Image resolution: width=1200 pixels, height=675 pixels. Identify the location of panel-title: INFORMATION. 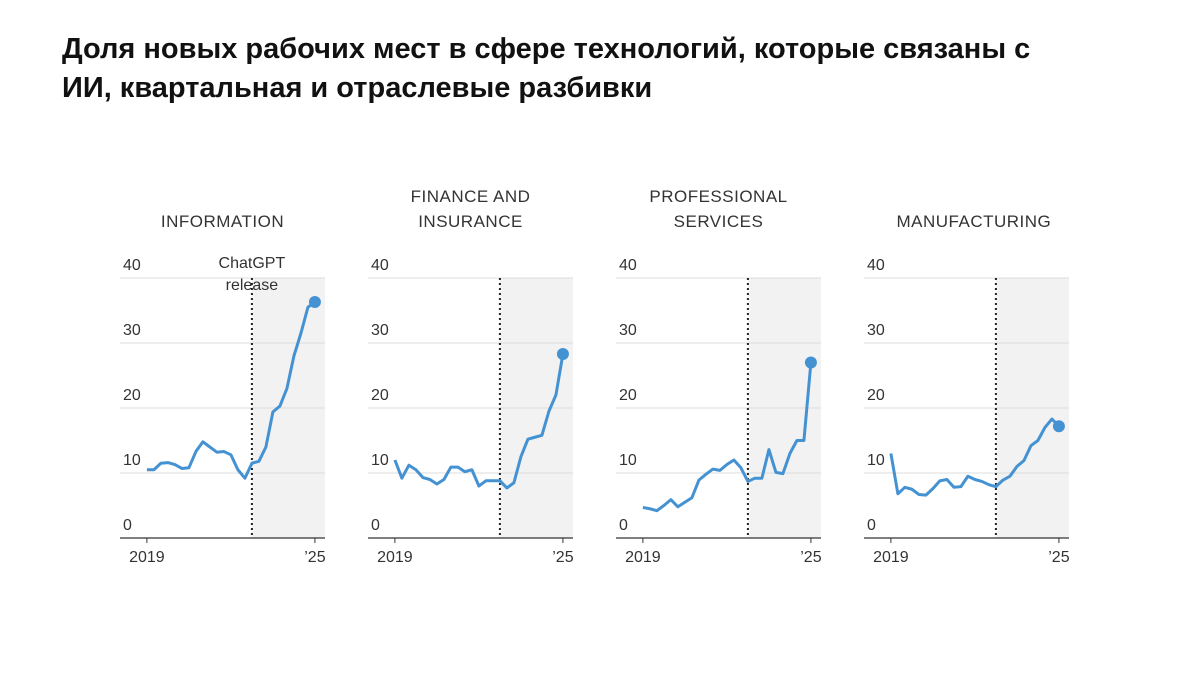
(223, 221).